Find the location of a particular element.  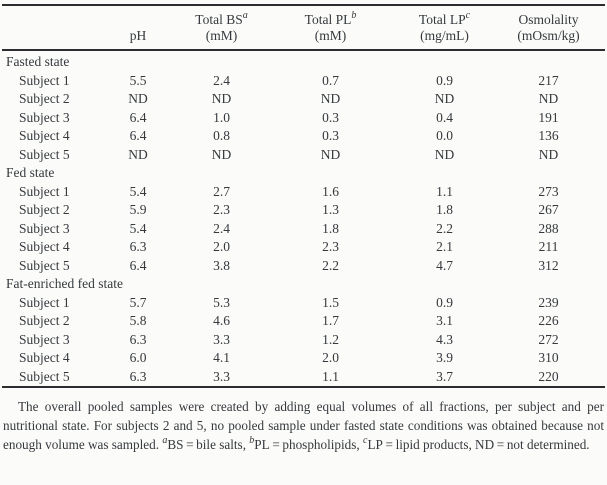

table-row: Subject 3 5.4 2.4 1.8 2.2 288 is located at coordinates (303, 229).